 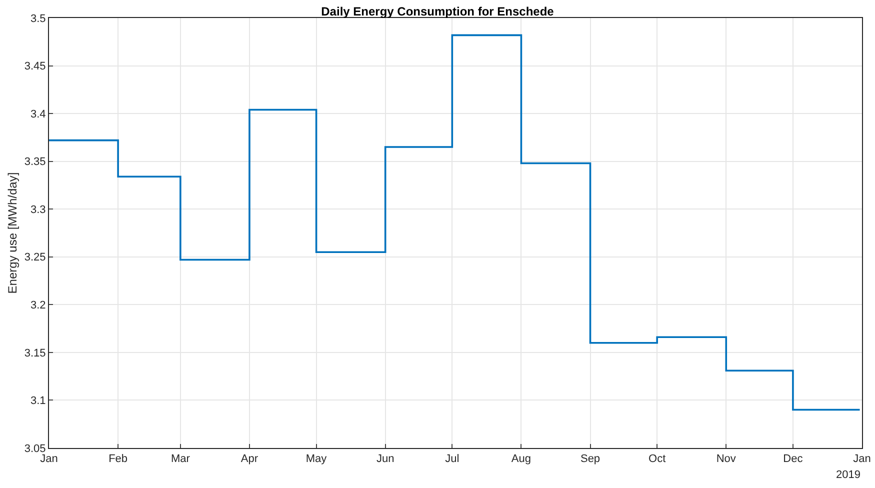 What do you see at coordinates (521, 459) in the screenshot?
I see `x-tick-label: Aug` at bounding box center [521, 459].